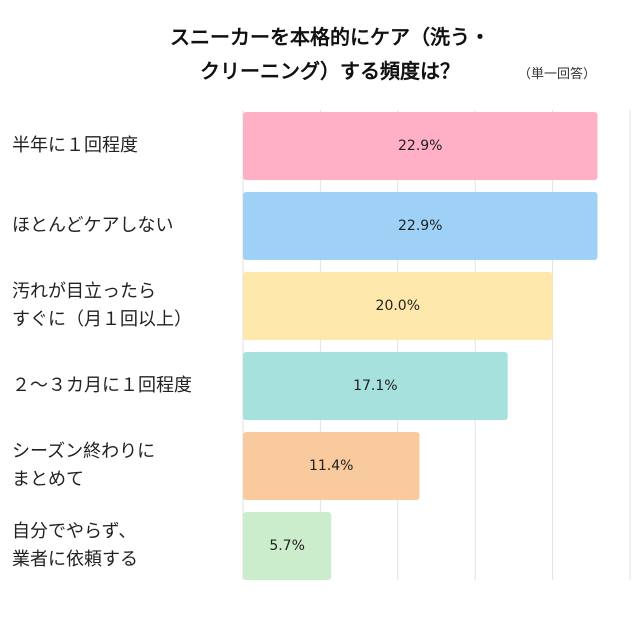  I want to click on category-label: シーズン終わりに まとめて, so click(84, 465).